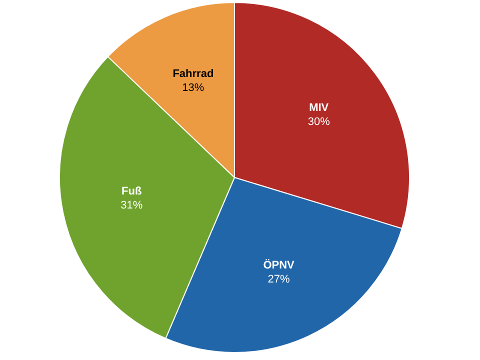 The height and width of the screenshot is (360, 480). What do you see at coordinates (193, 88) in the screenshot?
I see `data-label: 13%` at bounding box center [193, 88].